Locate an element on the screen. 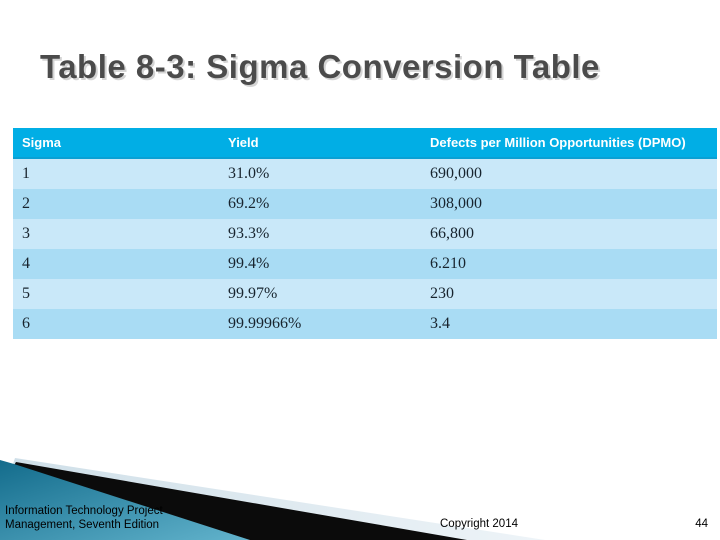  footer-book-title-line2: Management, Seventh Edition is located at coordinates (82, 525).